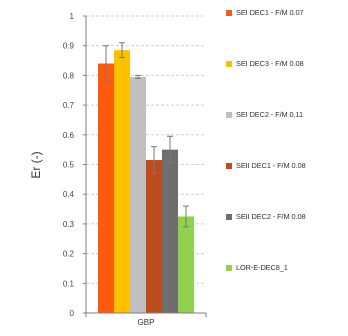 This screenshot has height=336, width=348. What do you see at coordinates (271, 165) in the screenshot?
I see `legend-label: SEII DEC1 - F/M 0.08` at bounding box center [271, 165].